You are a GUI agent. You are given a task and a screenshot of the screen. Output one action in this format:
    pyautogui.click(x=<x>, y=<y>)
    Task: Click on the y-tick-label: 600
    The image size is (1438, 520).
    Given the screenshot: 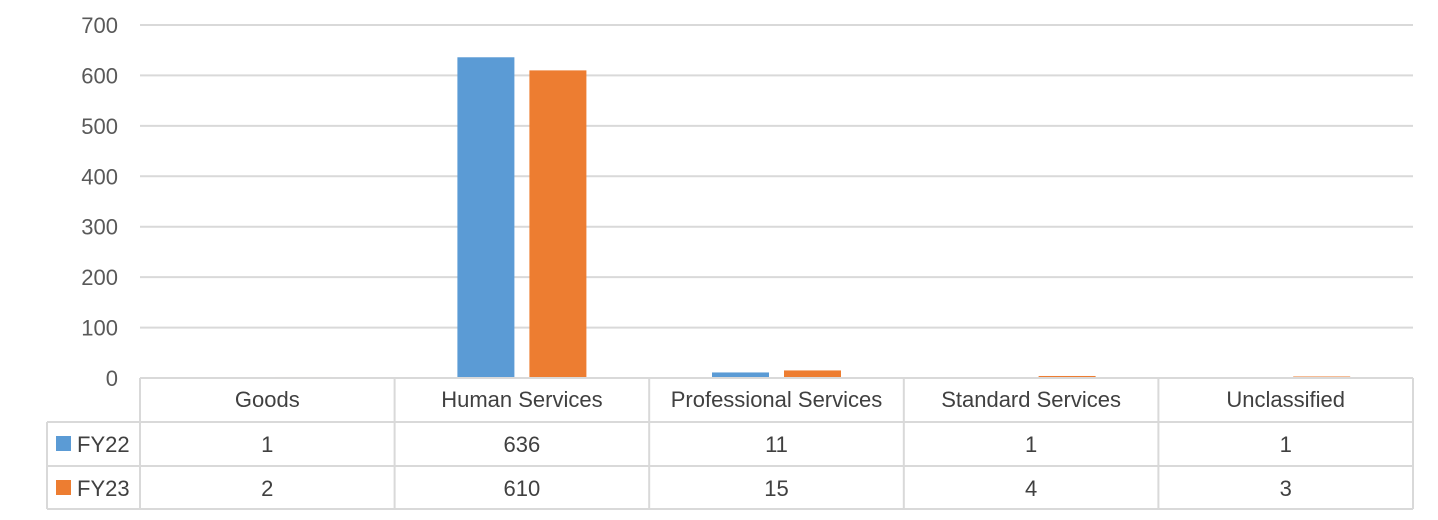 What is the action you would take?
    pyautogui.click(x=99, y=75)
    